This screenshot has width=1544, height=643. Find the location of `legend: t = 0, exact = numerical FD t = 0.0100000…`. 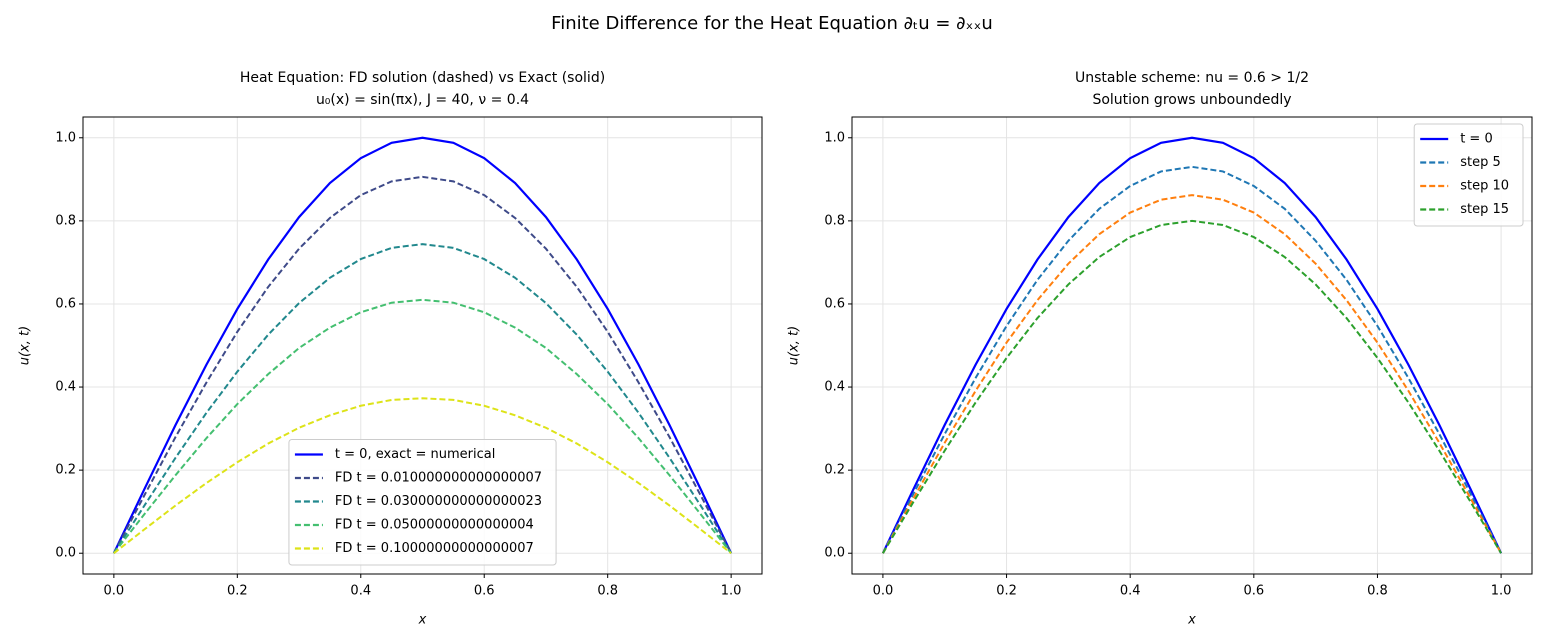

legend: t = 0, exact = numerical FD t = 0.0100000… is located at coordinates (422, 502).